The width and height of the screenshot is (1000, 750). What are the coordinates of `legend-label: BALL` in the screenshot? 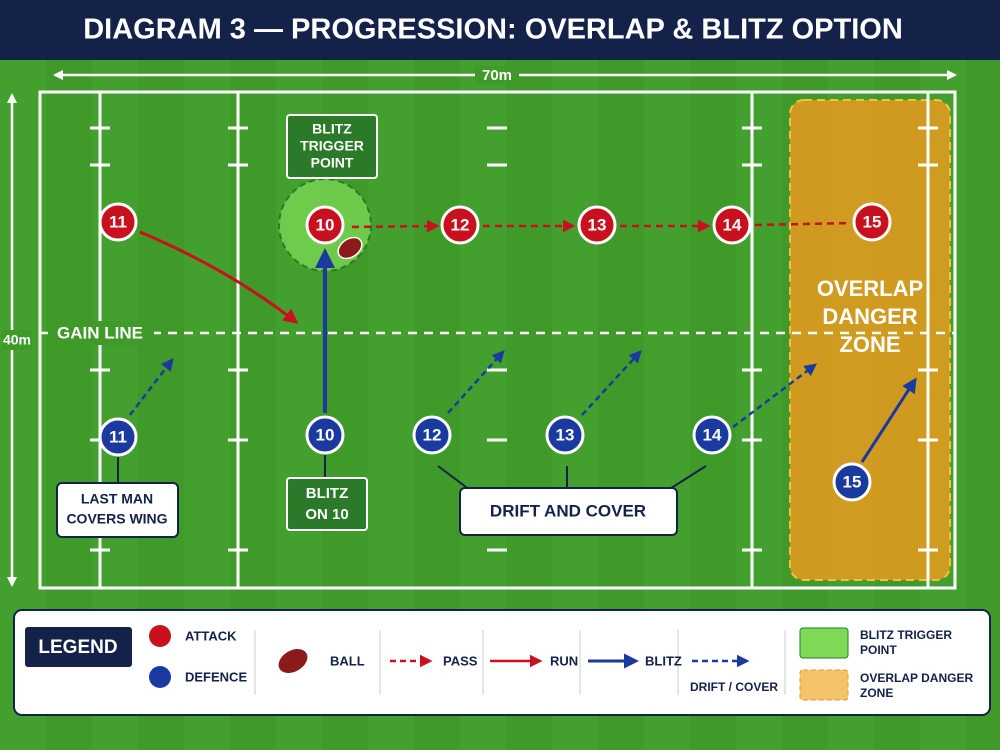 It's located at (347, 660).